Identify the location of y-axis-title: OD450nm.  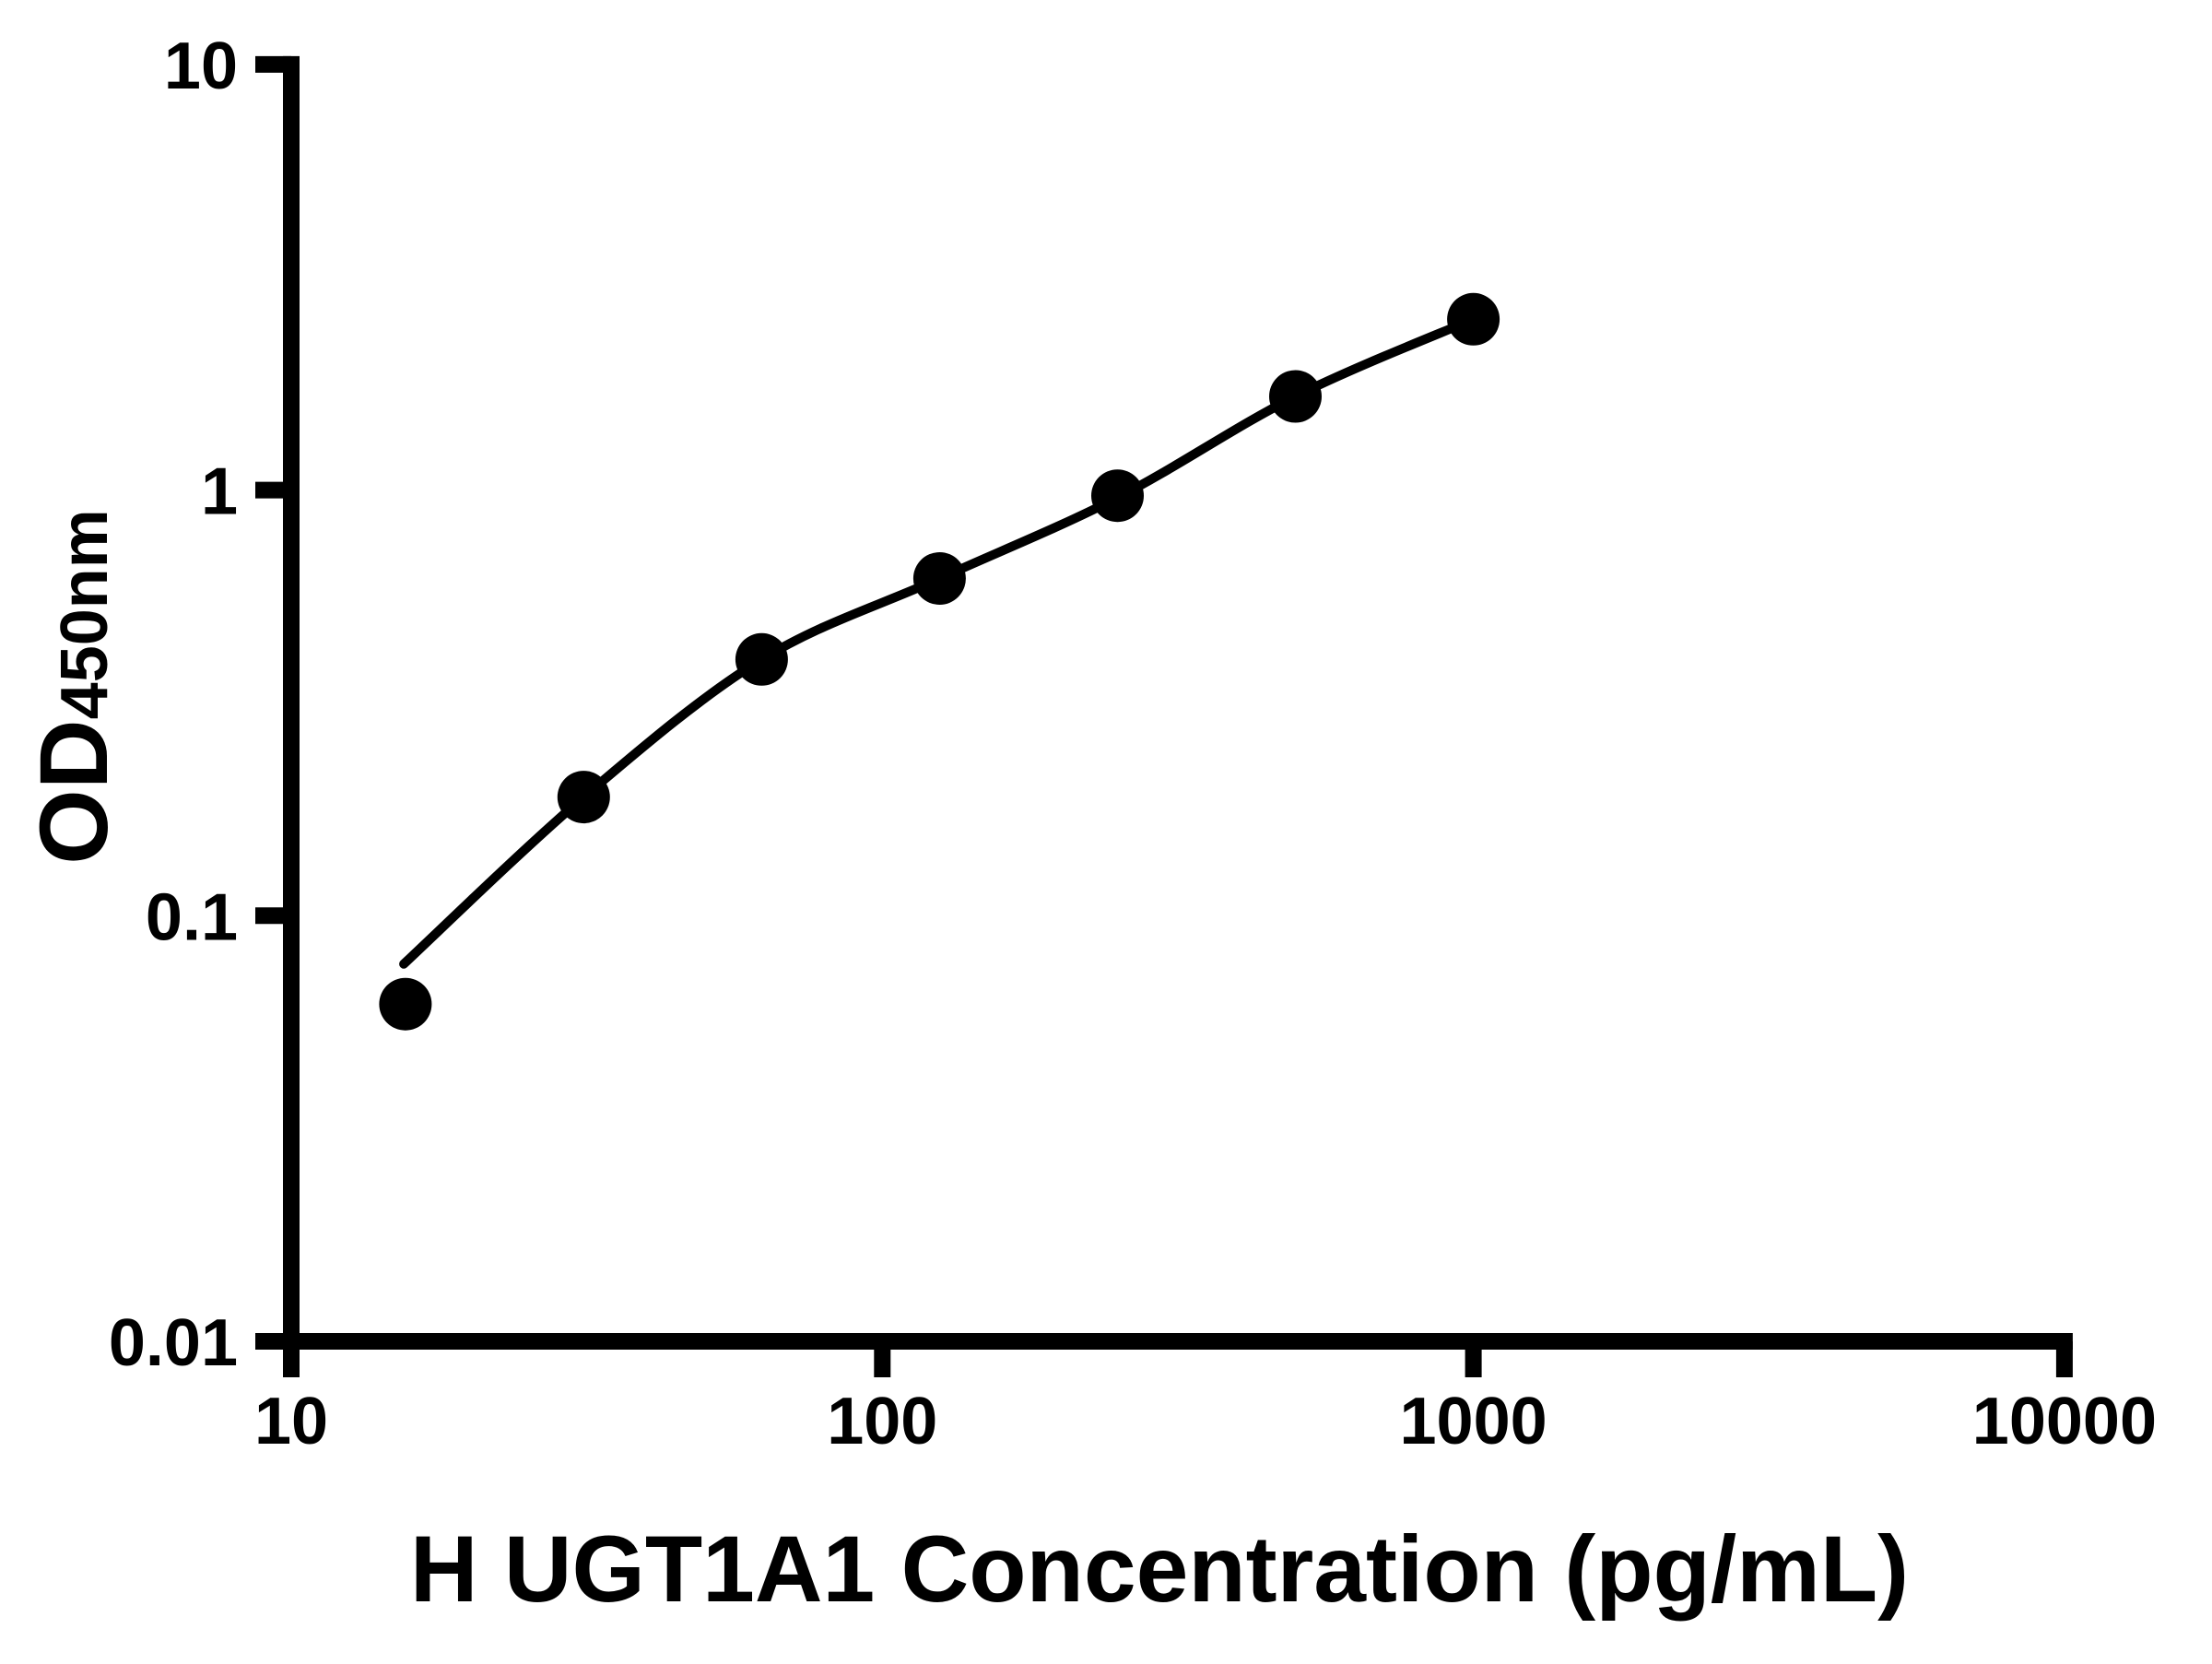
(74, 687).